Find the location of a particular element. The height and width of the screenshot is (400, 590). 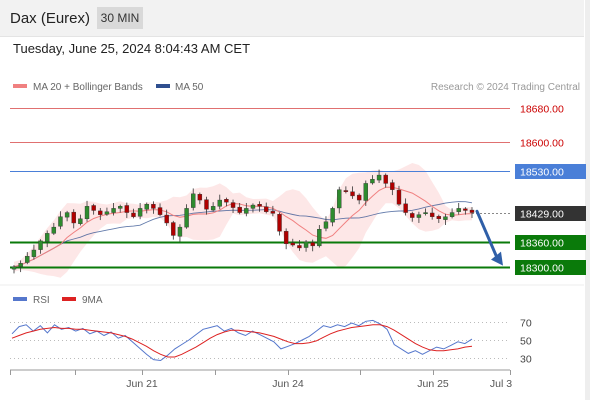

ma20-legend-swatch is located at coordinates (20, 86).